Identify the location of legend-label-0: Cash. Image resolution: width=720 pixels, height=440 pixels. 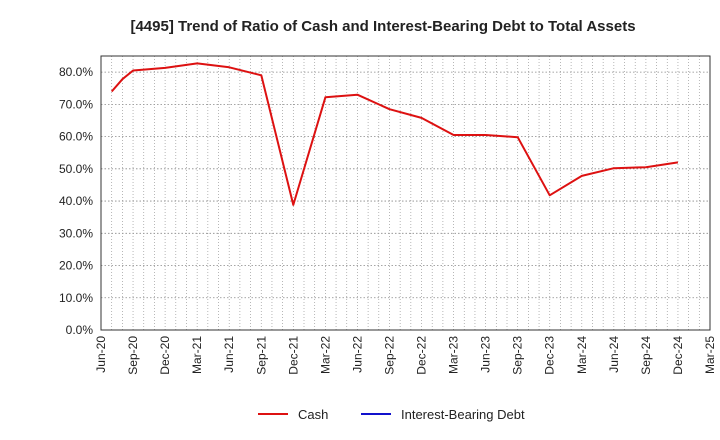
(313, 414).